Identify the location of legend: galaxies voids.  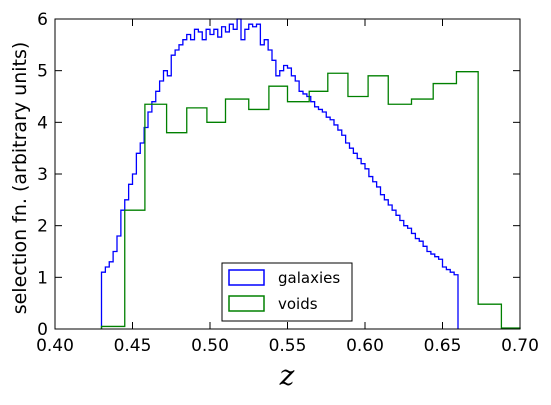
(287, 292).